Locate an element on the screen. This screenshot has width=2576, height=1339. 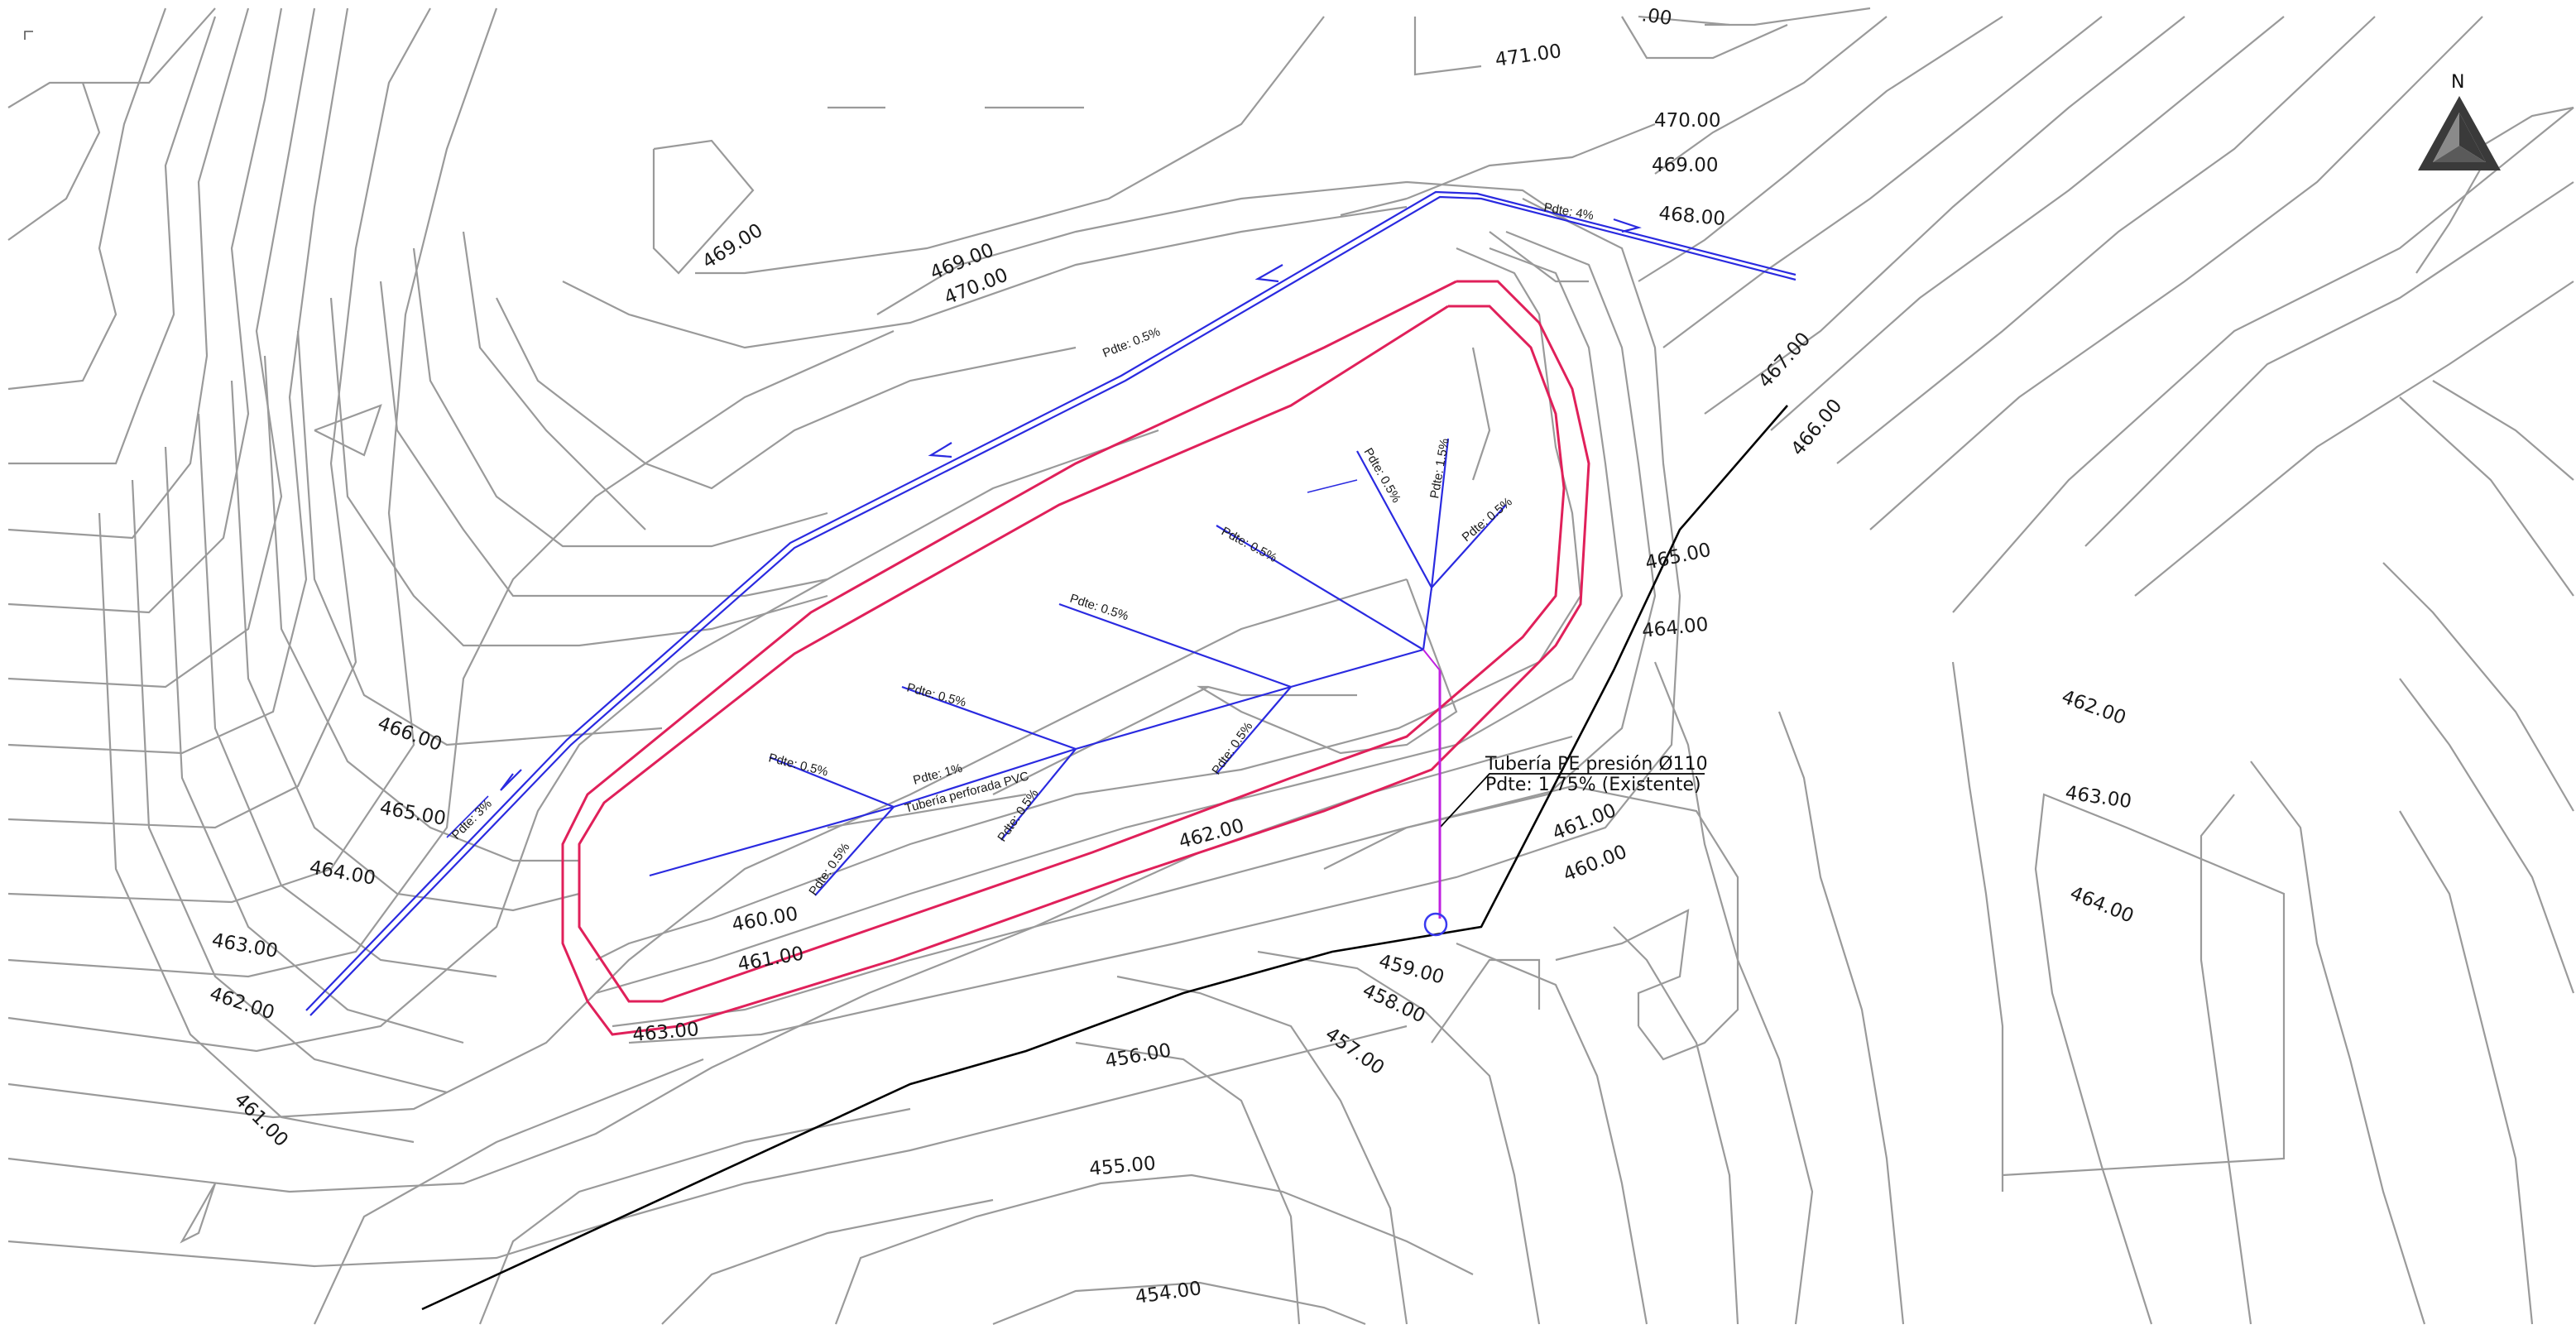
contour-label: 461.00 is located at coordinates (1585, 821).